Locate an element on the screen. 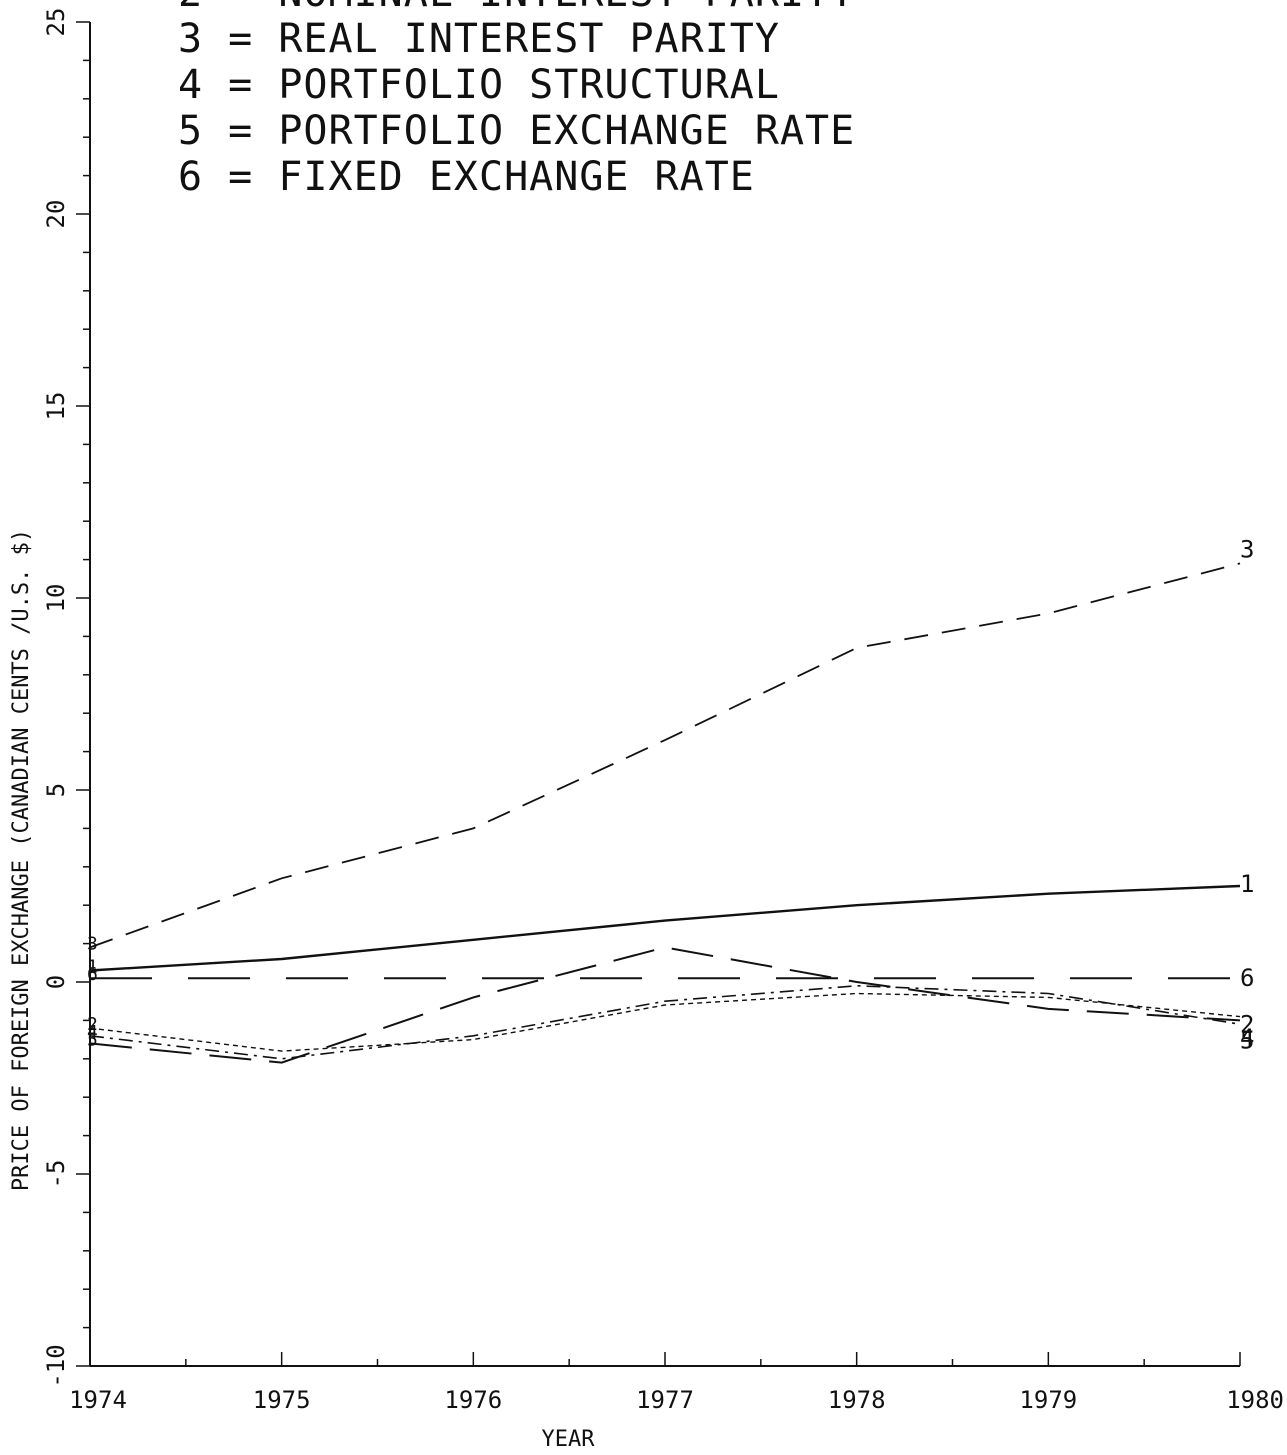  y-tick-label: -10 is located at coordinates (56, 1365).